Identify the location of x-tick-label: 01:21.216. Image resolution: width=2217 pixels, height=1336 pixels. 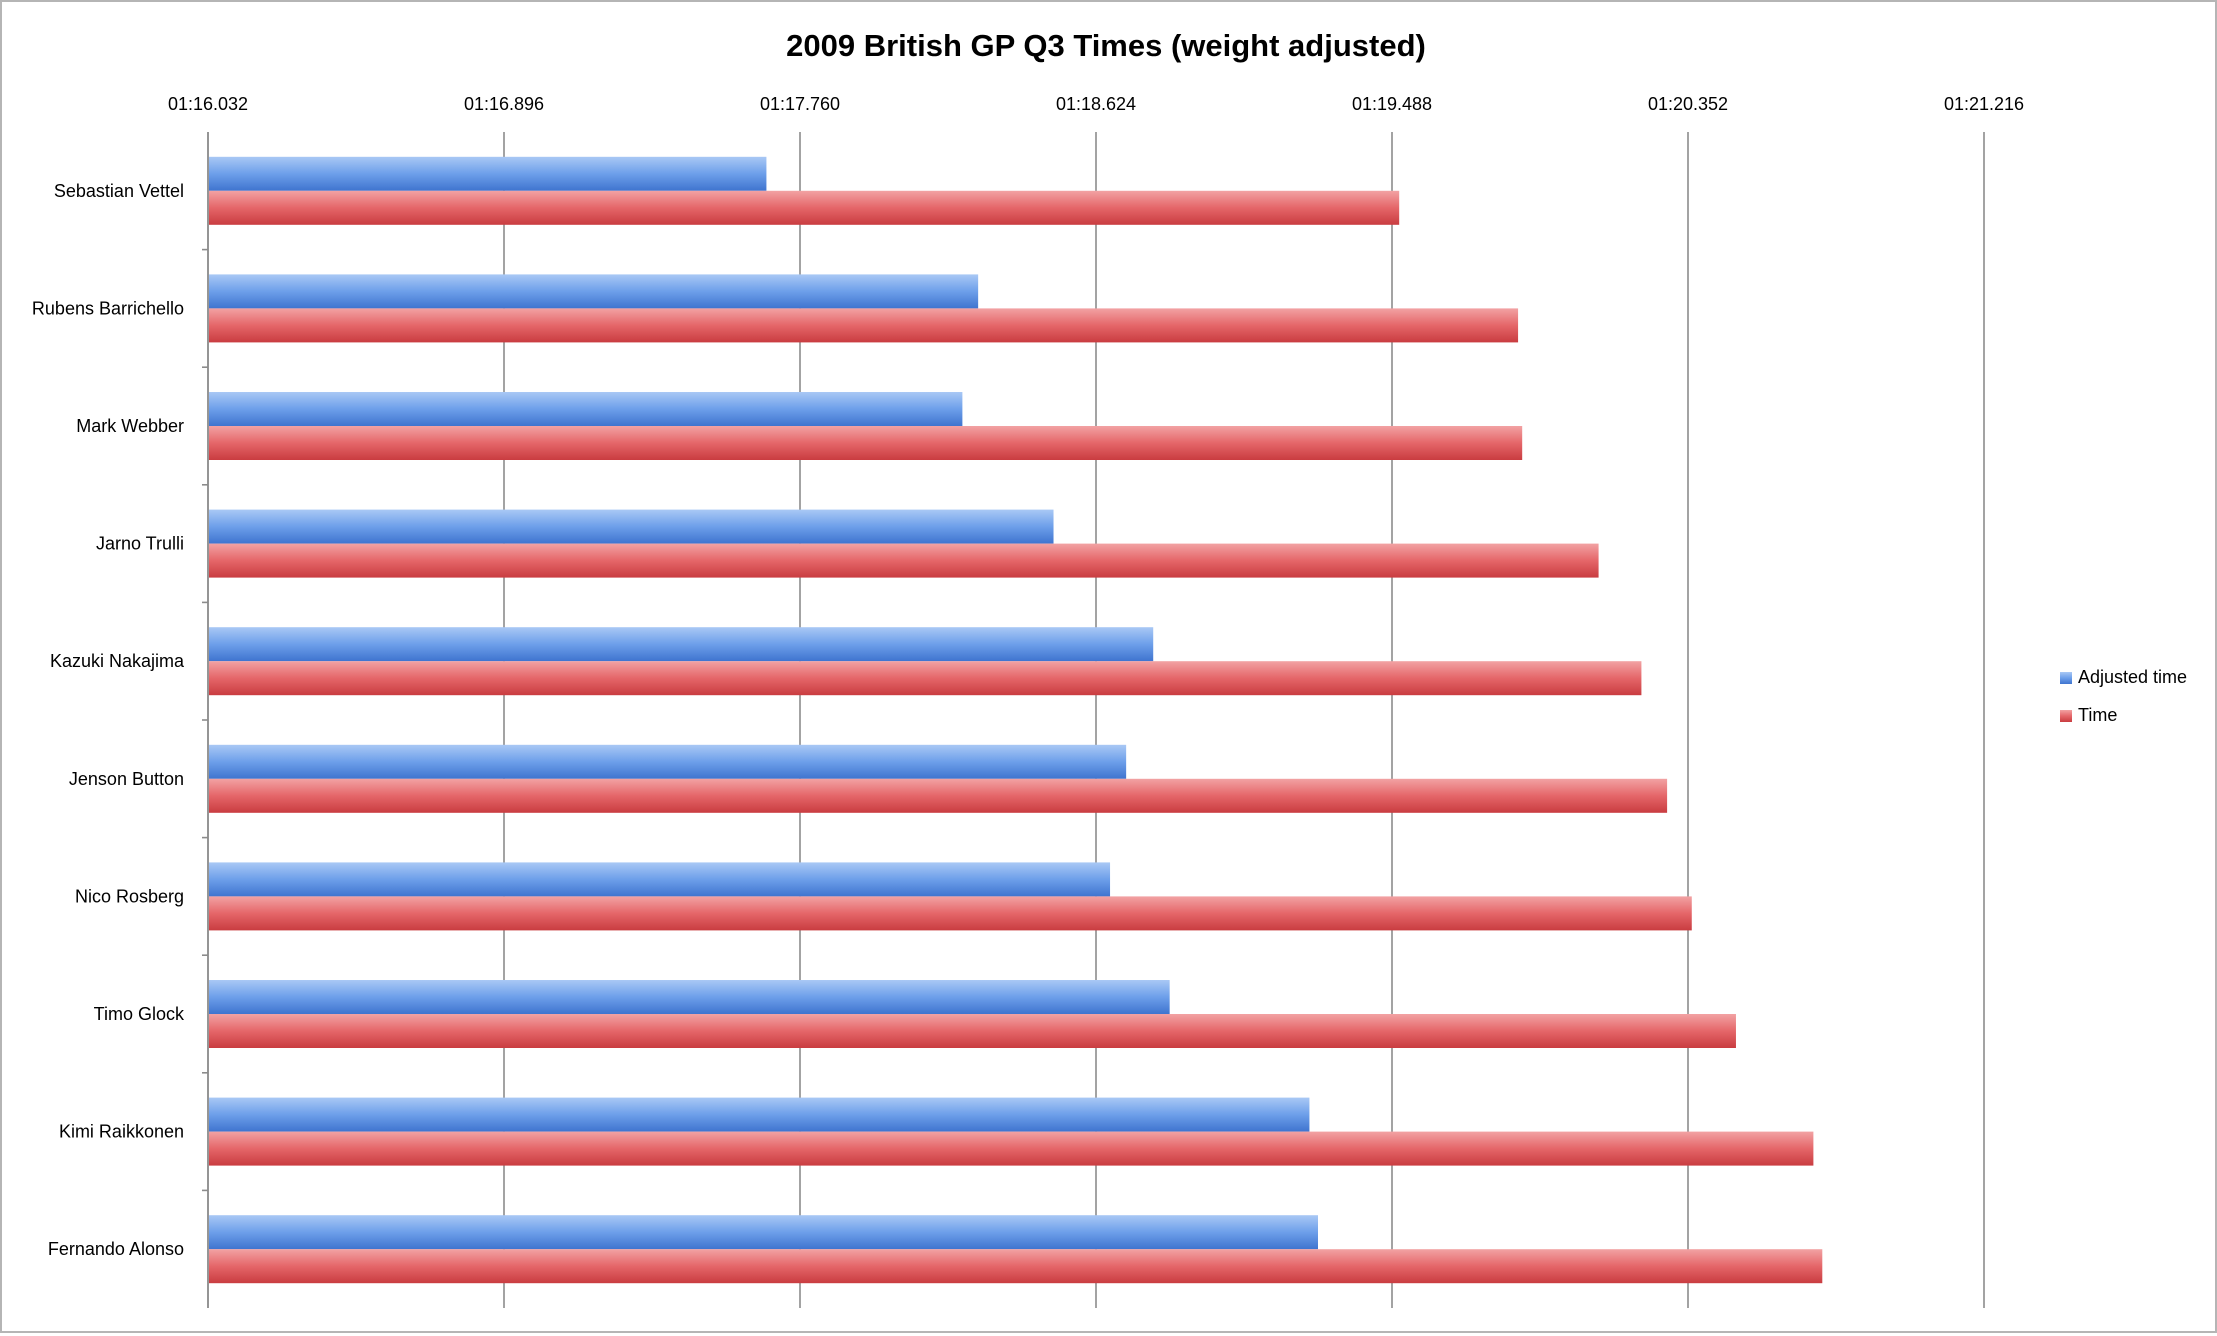
(1984, 104).